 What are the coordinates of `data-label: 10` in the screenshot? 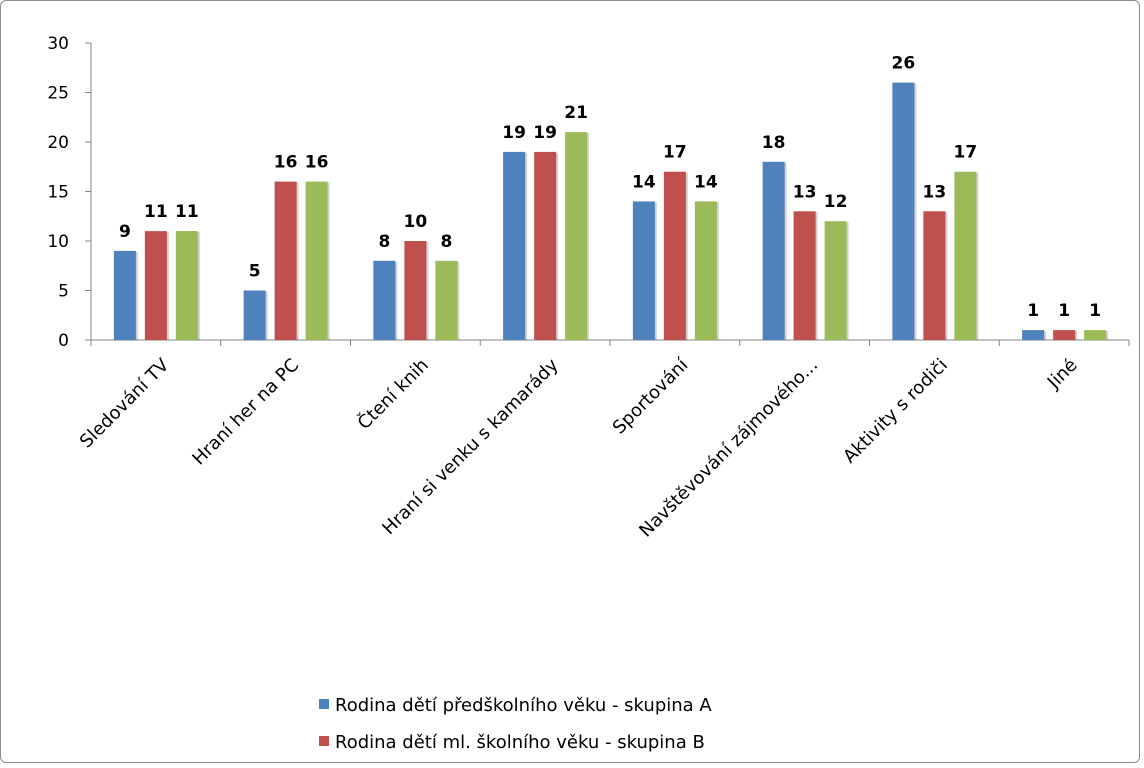 It's located at (416, 222).